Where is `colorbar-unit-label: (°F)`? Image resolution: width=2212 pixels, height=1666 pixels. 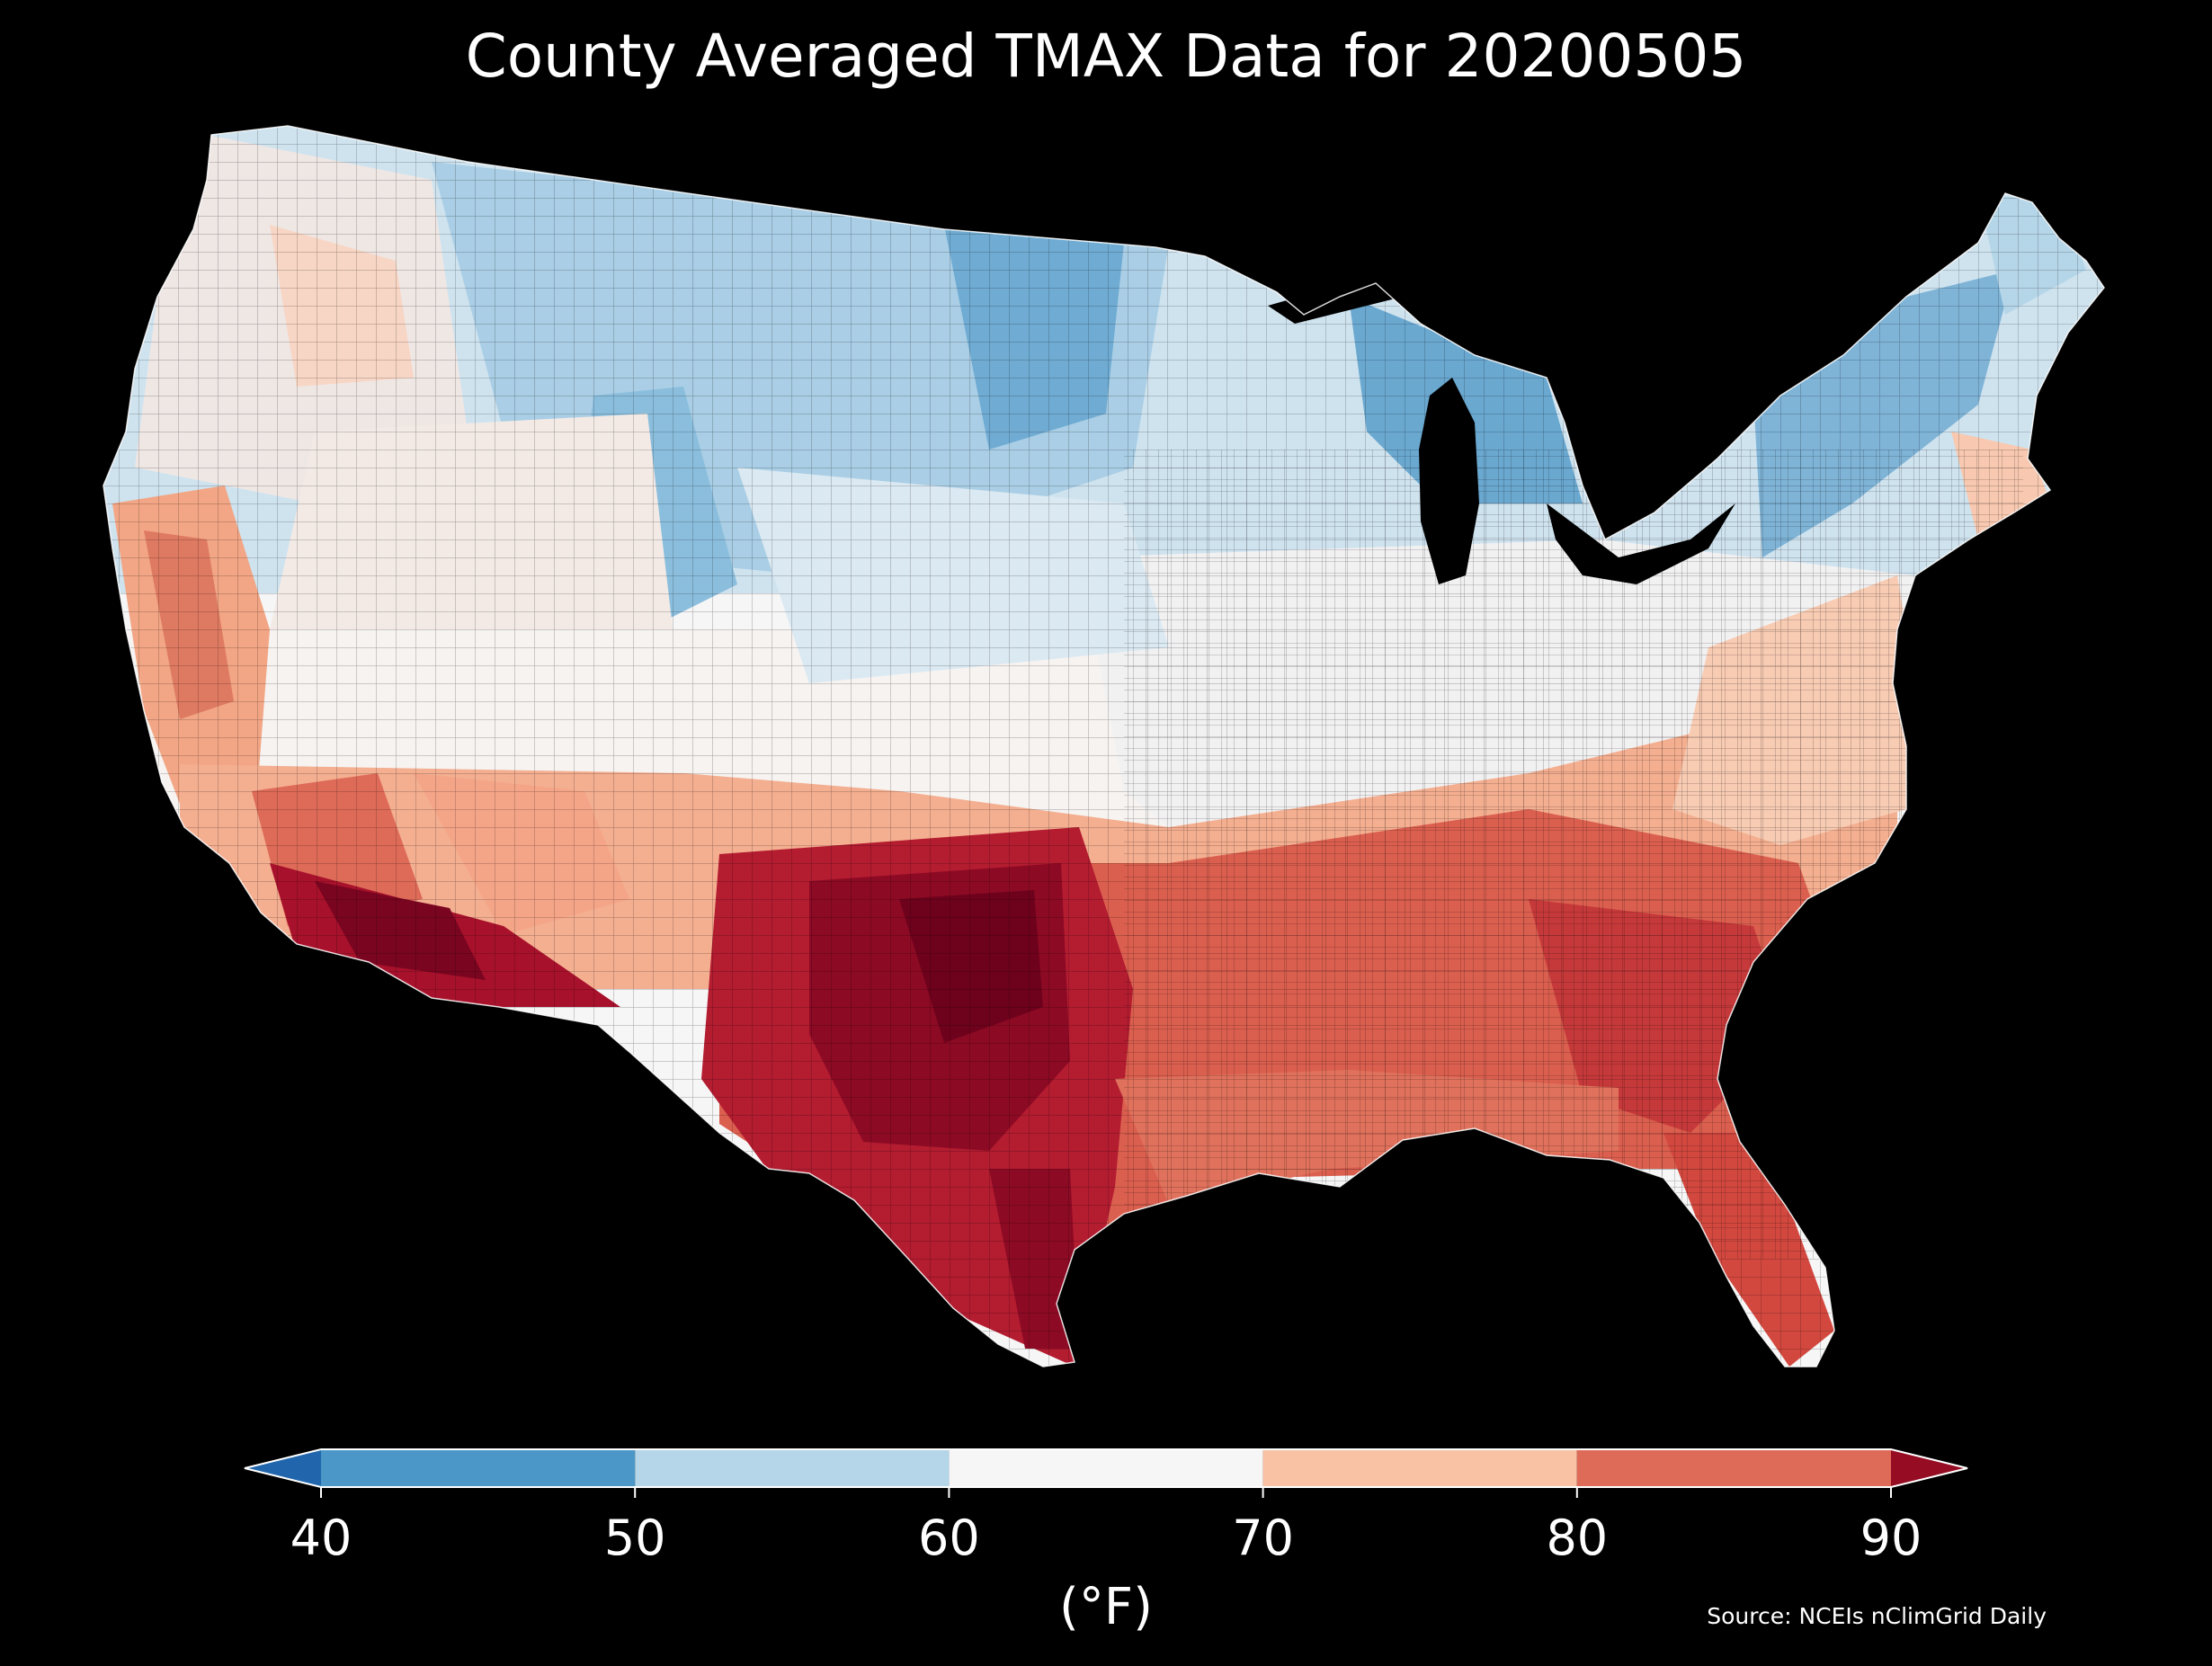 colorbar-unit-label: (°F) is located at coordinates (1106, 1607).